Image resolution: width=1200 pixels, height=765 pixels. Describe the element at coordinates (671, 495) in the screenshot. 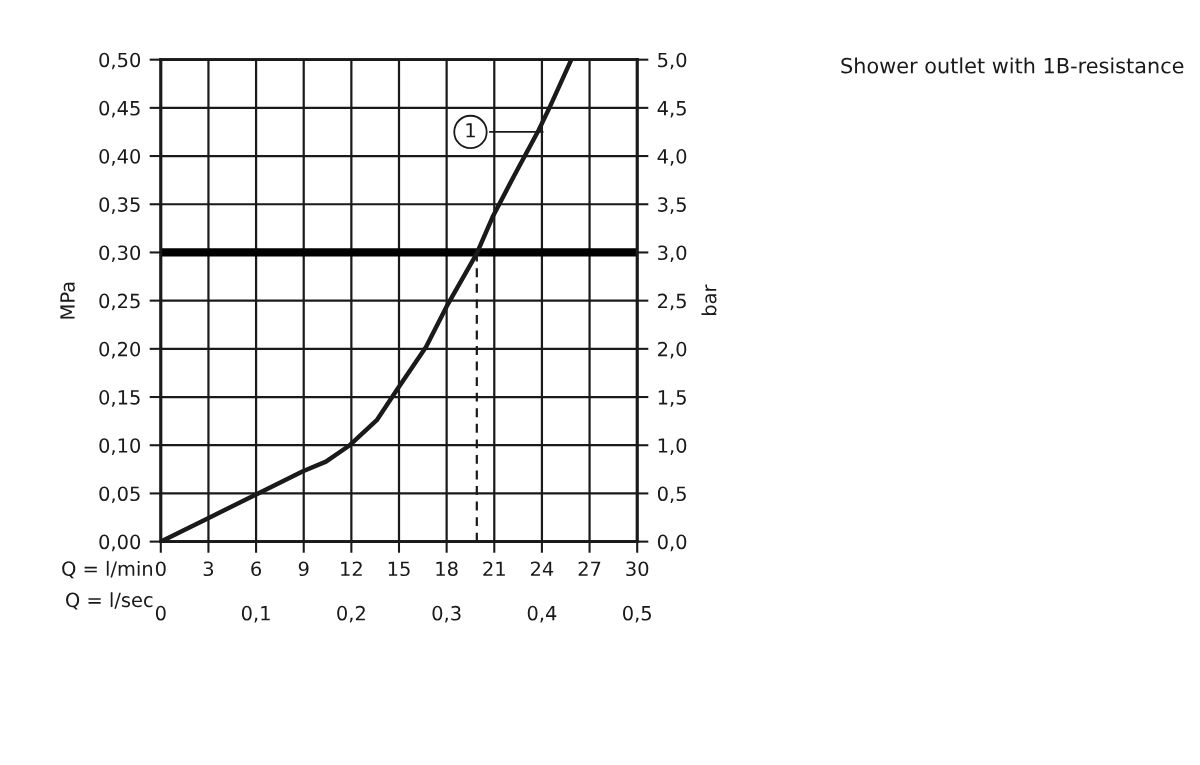

I see `y2-tick-label: 0,5` at that location.